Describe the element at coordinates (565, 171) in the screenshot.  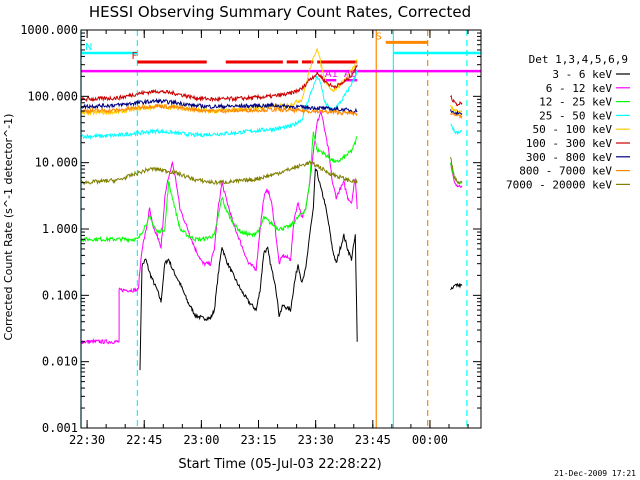
I see `legend-entry-800-7000-kev: 800 - 7000 keV` at that location.